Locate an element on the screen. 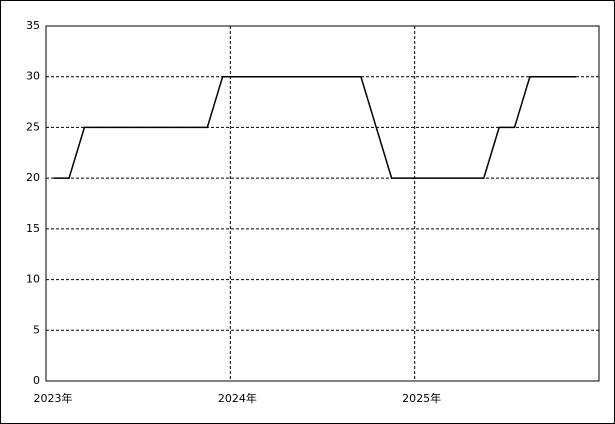 Image resolution: width=615 pixels, height=424 pixels. y-tick-label: 15 is located at coordinates (33, 228).